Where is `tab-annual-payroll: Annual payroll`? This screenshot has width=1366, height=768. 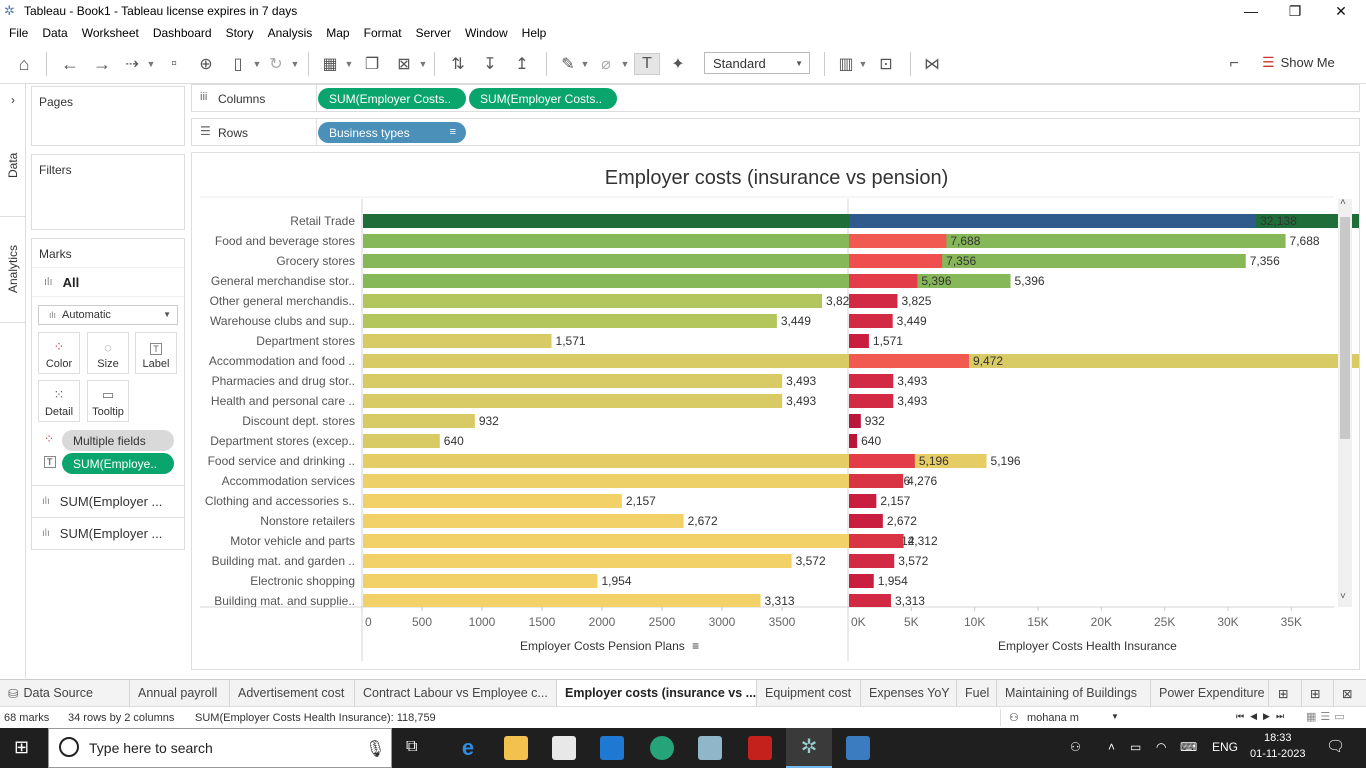
tab-annual-payroll: Annual payroll is located at coordinates (180, 693).